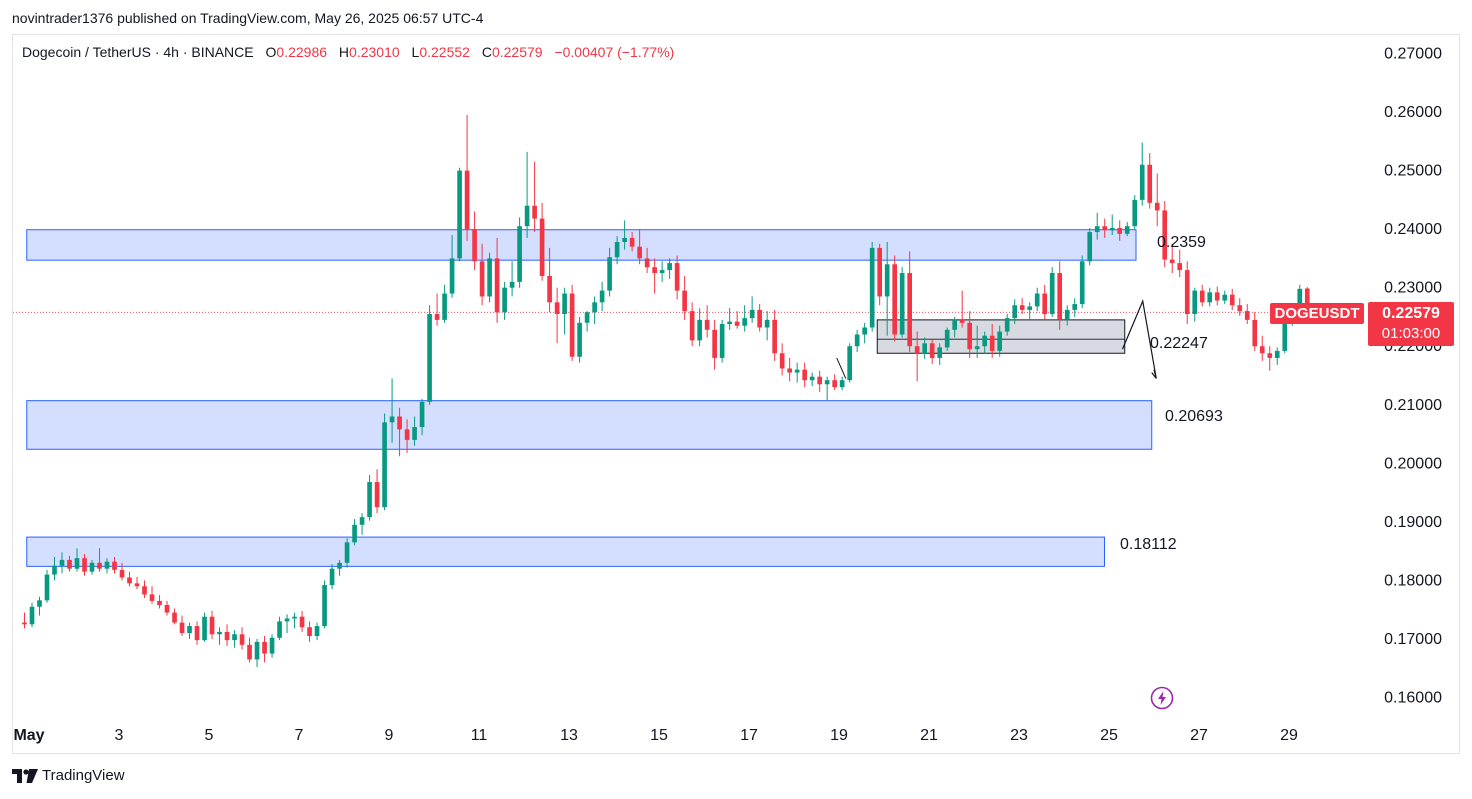 The image size is (1472, 799). Describe the element at coordinates (1413, 698) in the screenshot. I see `price-axis-tick: 0.16000` at that location.